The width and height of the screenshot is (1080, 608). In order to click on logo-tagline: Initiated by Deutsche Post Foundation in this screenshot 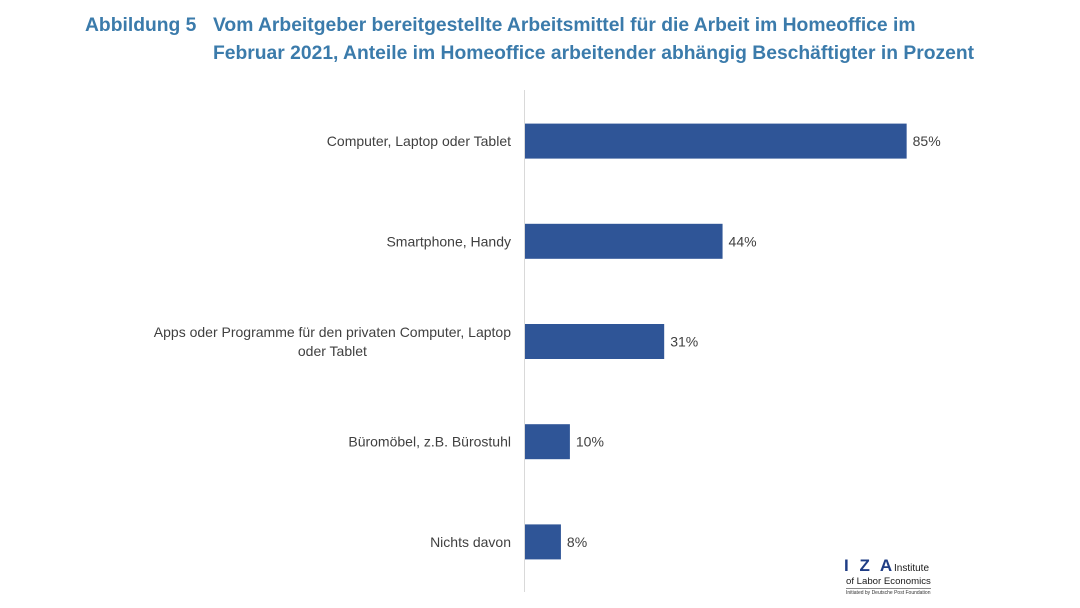, I will do `click(888, 592)`.